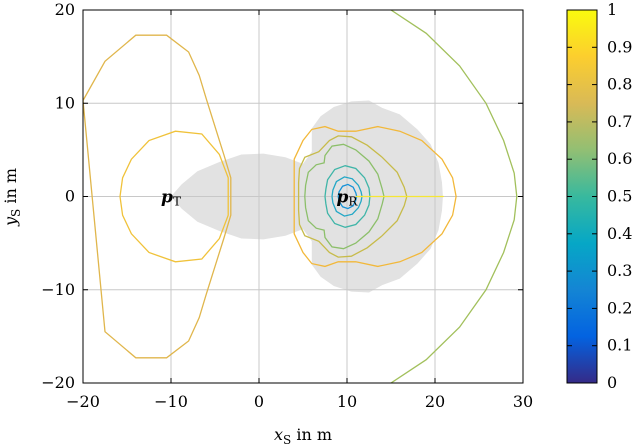 The image size is (640, 446). I want to click on y-axis-label: yS in m, so click(12, 197).